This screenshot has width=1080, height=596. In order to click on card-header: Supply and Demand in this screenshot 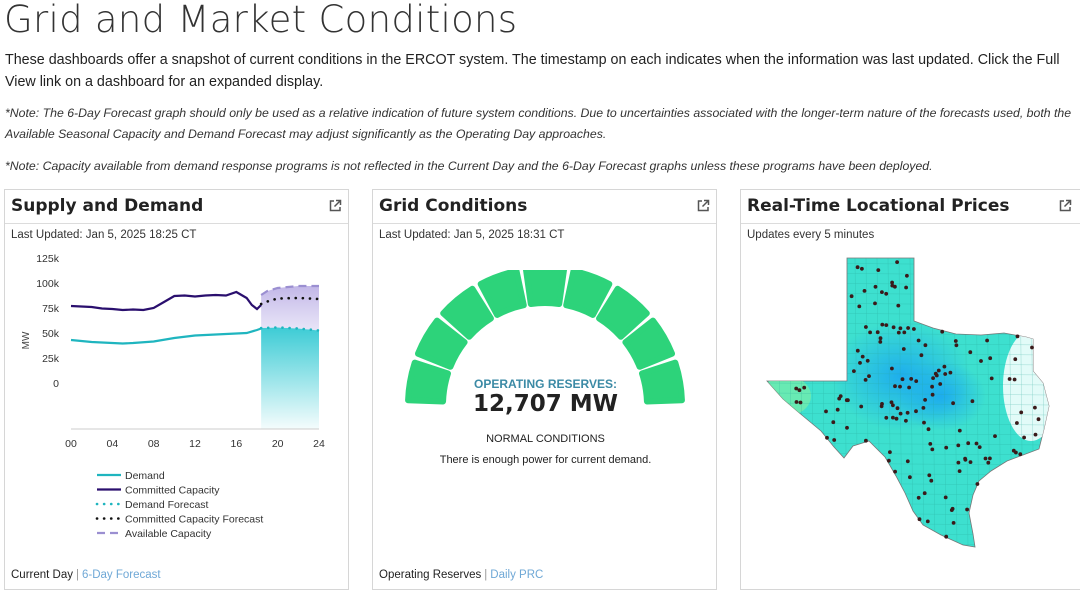, I will do `click(176, 207)`.